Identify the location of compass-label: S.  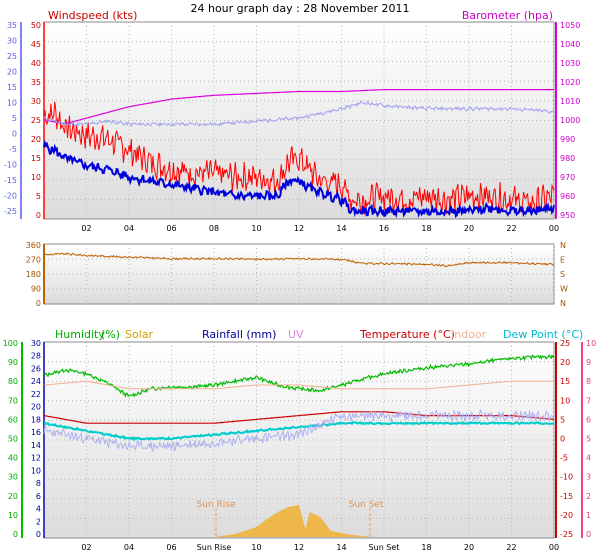
(562, 274).